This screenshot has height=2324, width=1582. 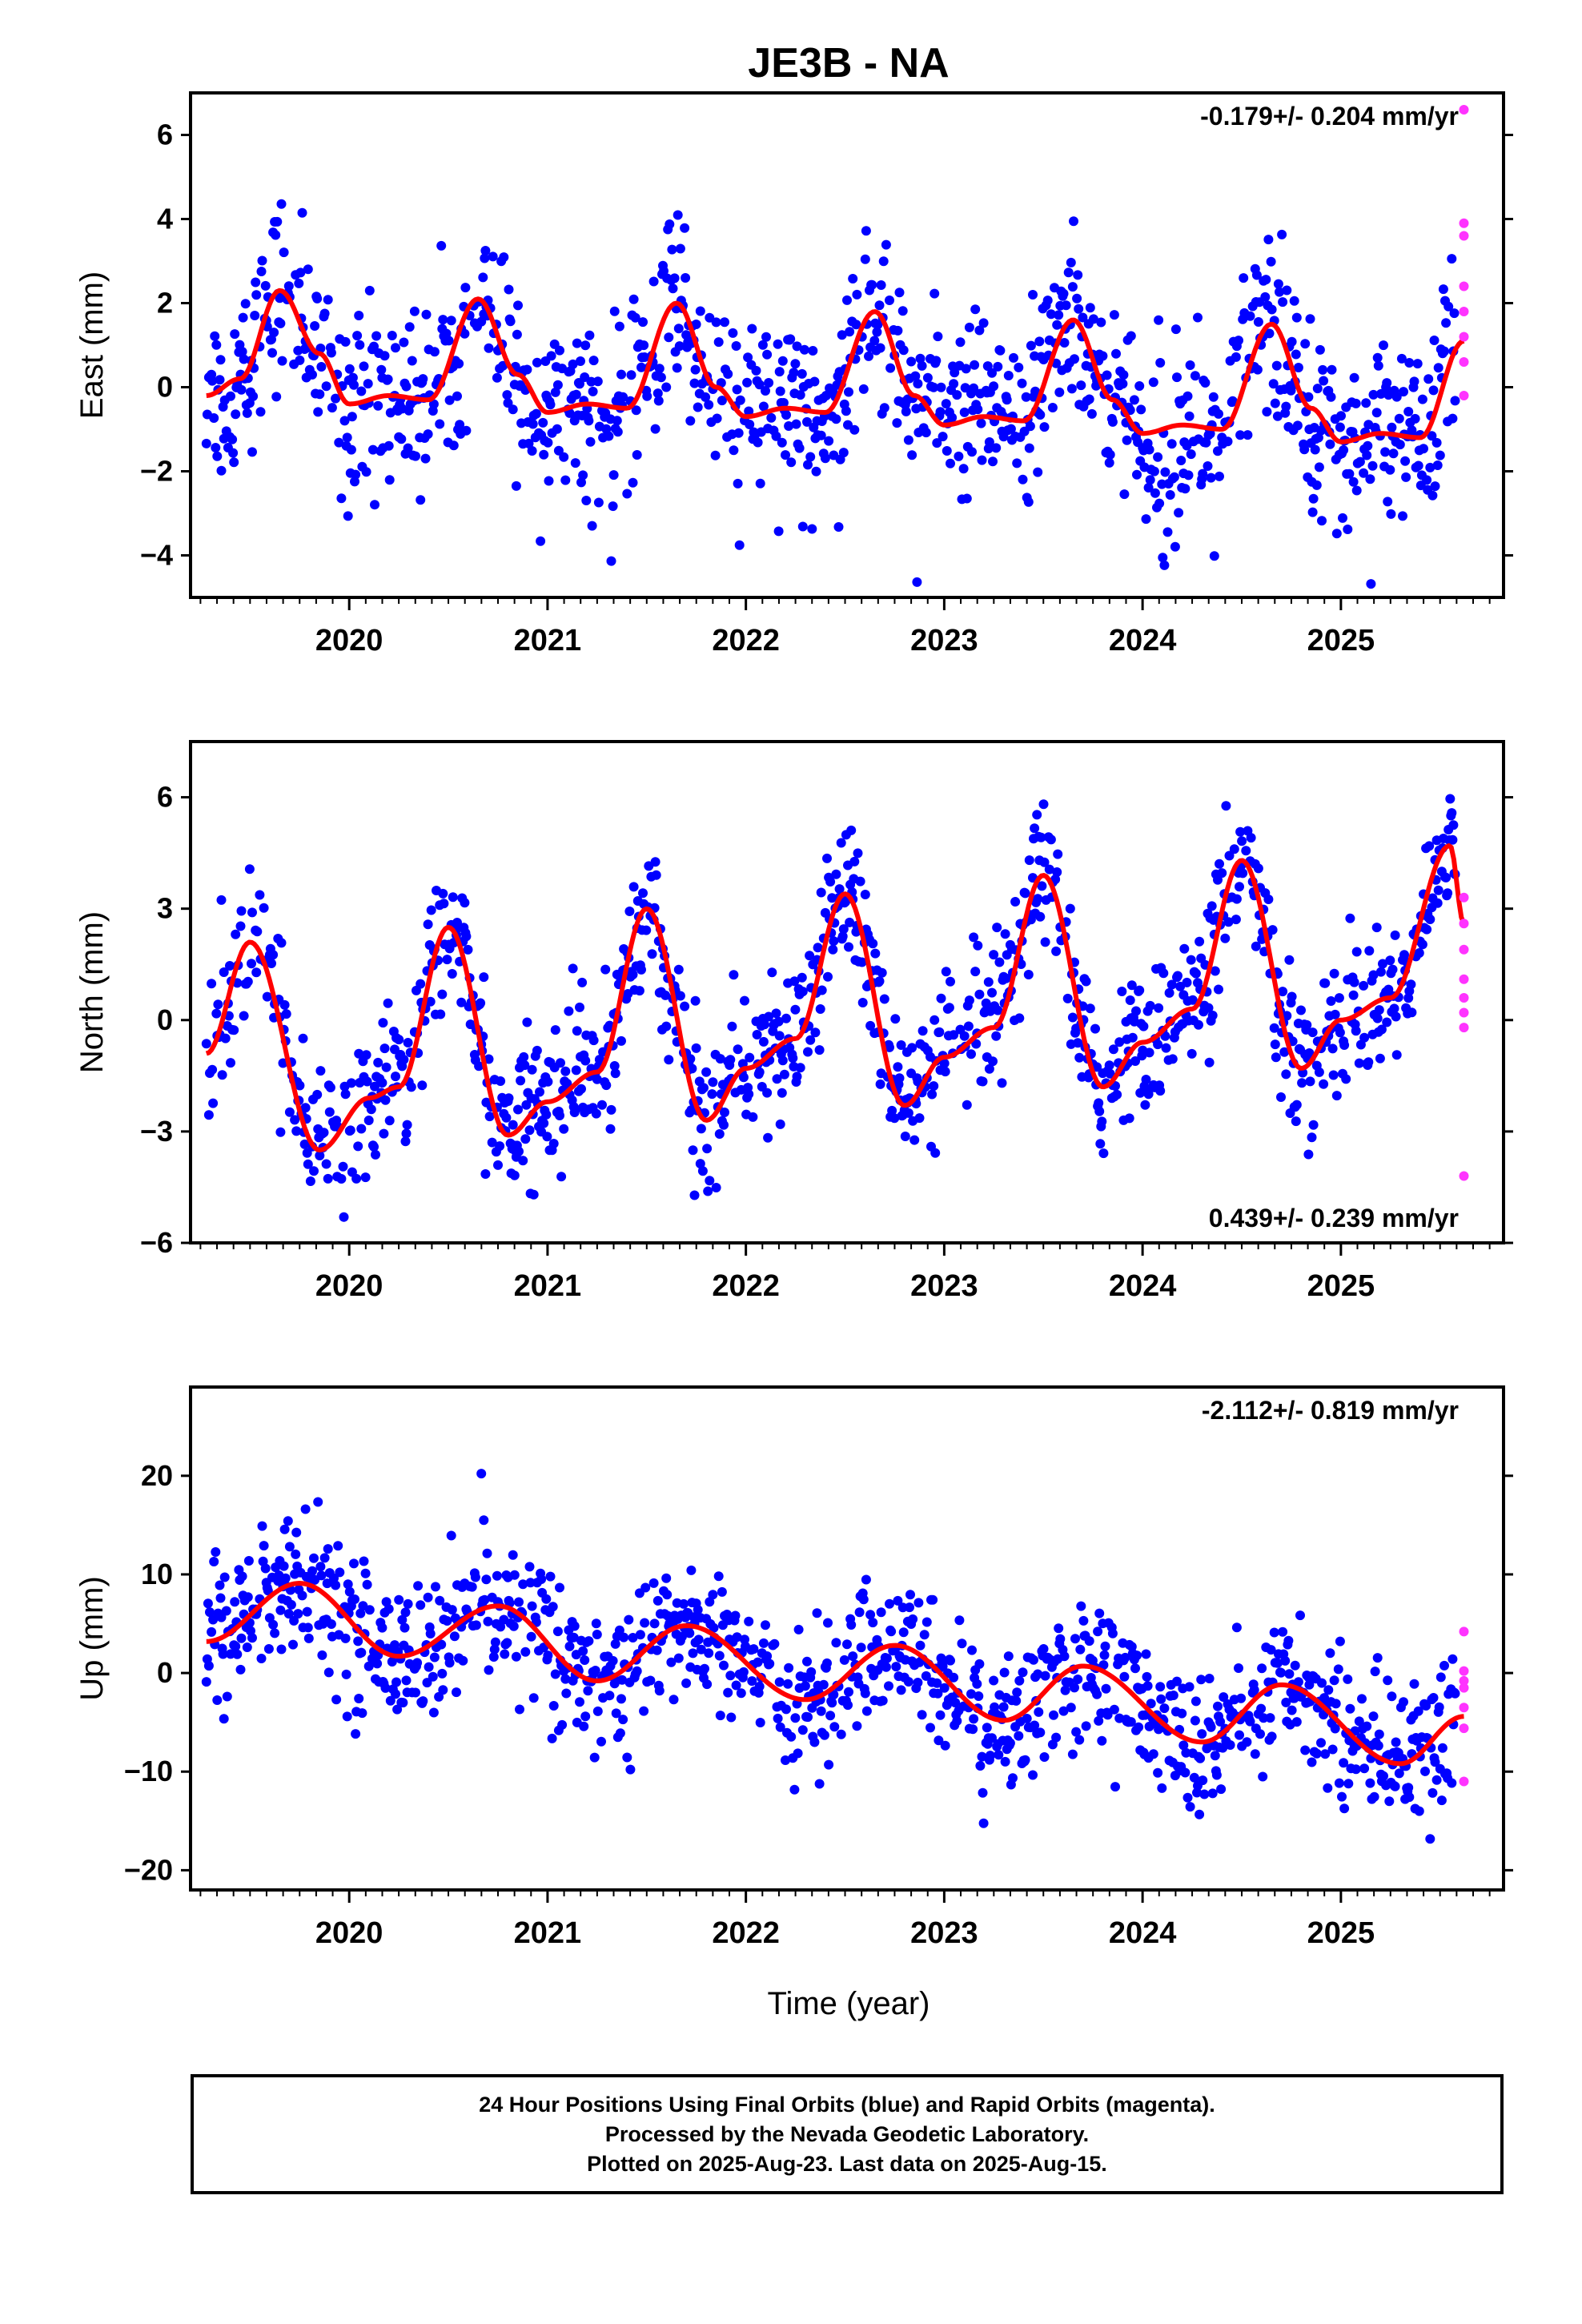 What do you see at coordinates (148, 1771) in the screenshot?
I see `y-tick-label: −10` at bounding box center [148, 1771].